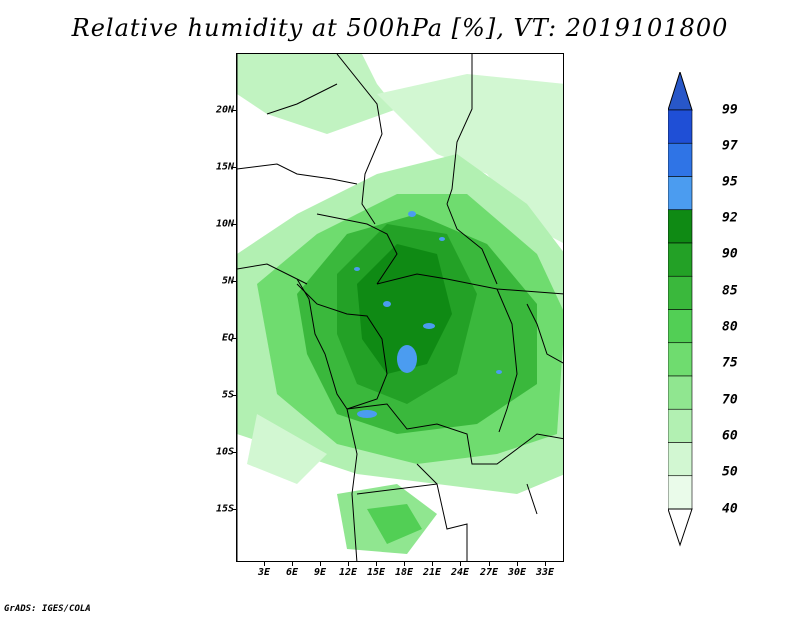 This screenshot has height=618, width=800. I want to click on colorbar-label: 90, so click(730, 254).